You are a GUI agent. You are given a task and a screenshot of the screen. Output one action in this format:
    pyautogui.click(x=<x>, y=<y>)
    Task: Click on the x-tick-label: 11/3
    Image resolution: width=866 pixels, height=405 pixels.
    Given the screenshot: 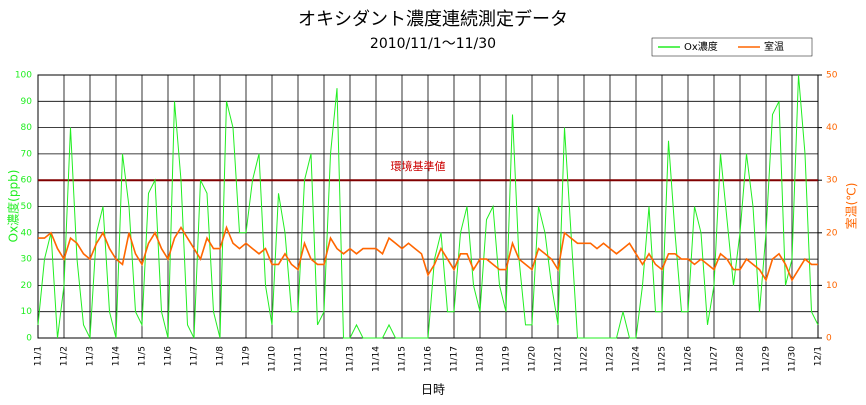 What is the action you would take?
    pyautogui.click(x=91, y=356)
    